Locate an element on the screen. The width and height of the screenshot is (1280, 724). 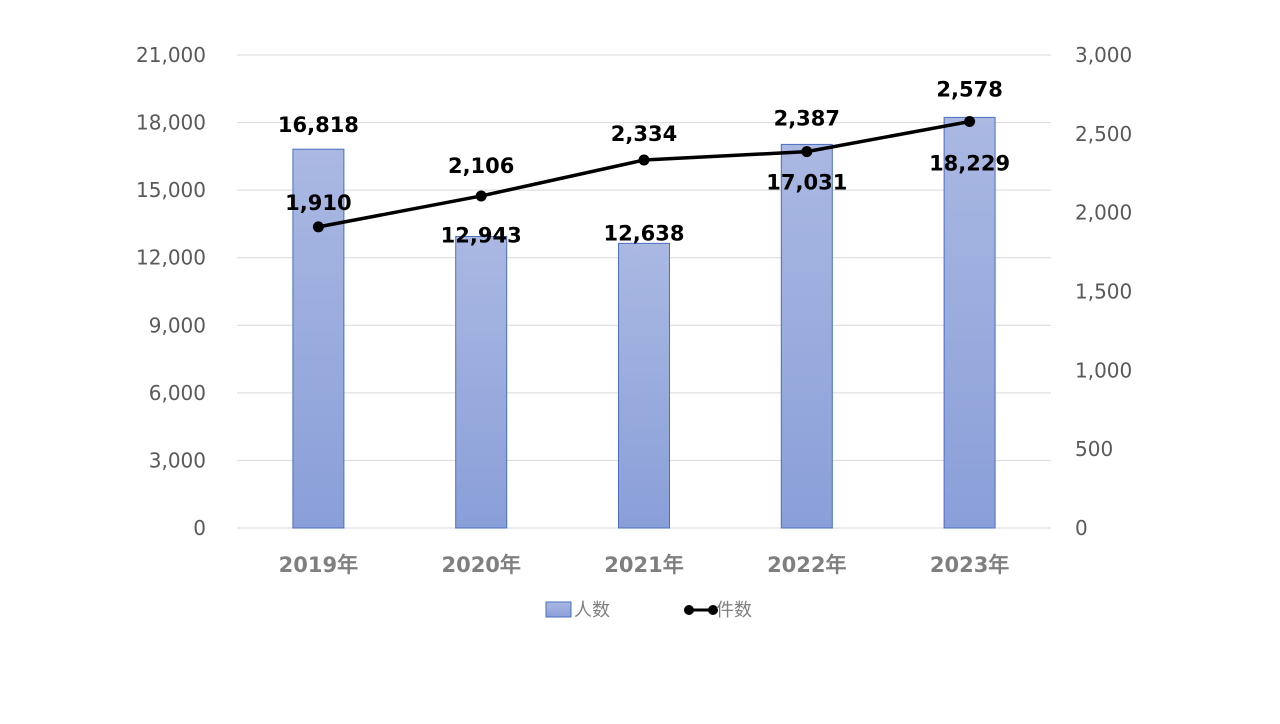
right-tick-label: 1,500 is located at coordinates (1103, 292).